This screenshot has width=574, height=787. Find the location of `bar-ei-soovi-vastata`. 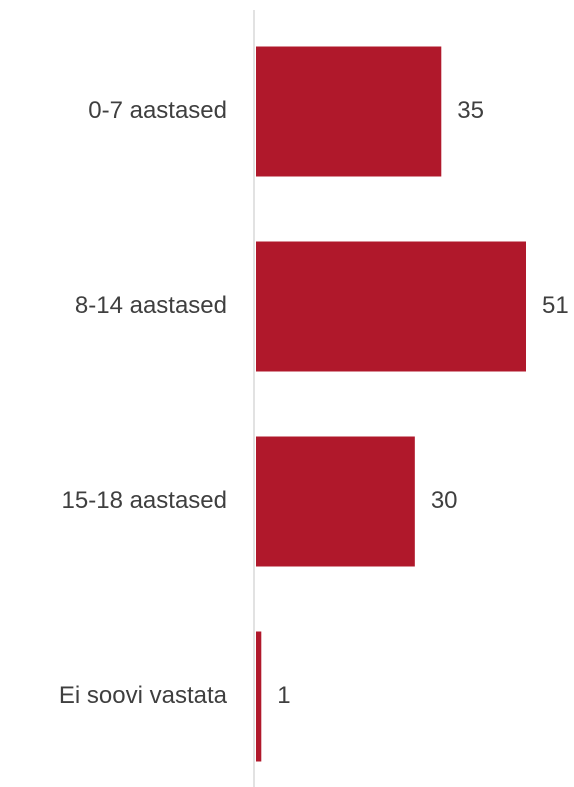

bar-ei-soovi-vastata is located at coordinates (259, 696).